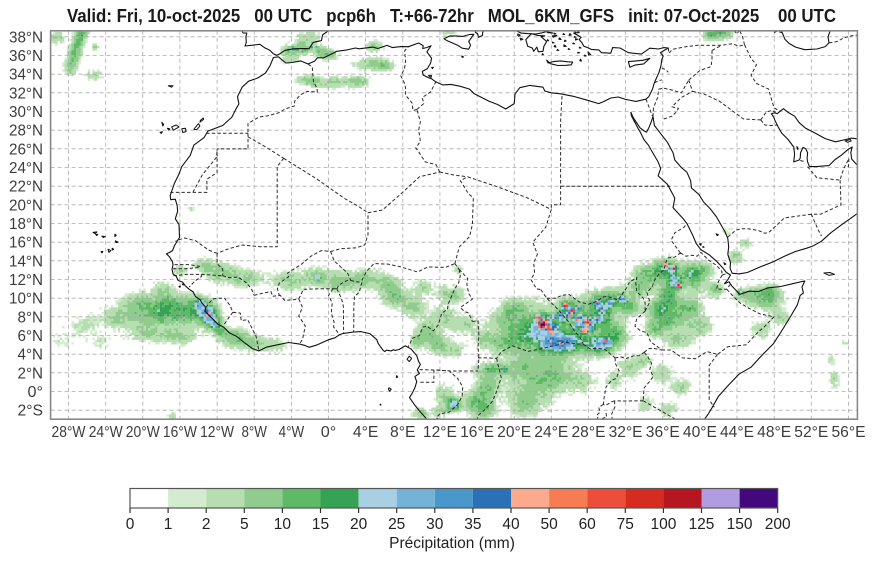 This screenshot has height=563, width=873. I want to click on svg-text: 18°N, so click(26, 224).